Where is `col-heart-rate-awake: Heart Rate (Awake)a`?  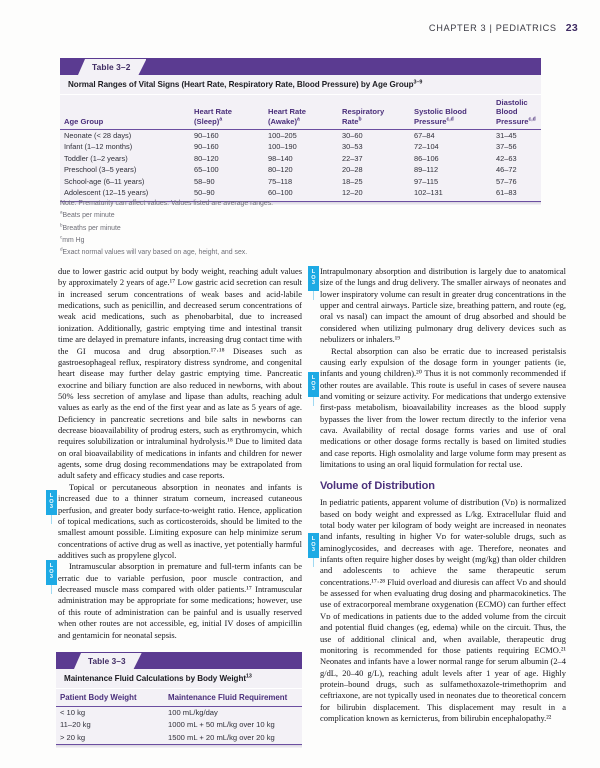
col-heart-rate-awake: Heart Rate (Awake)a is located at coordinates (301, 112).